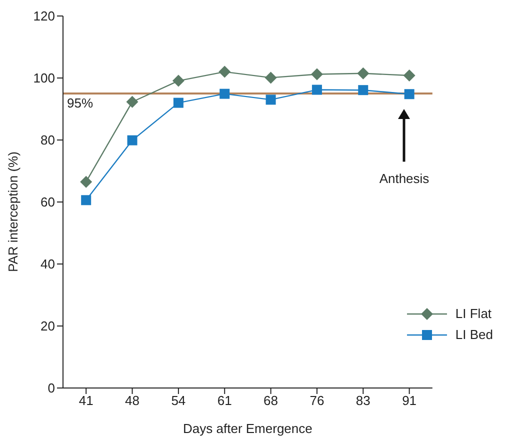 This screenshot has height=442, width=525. What do you see at coordinates (404, 178) in the screenshot?
I see `annotation: Anthesis` at bounding box center [404, 178].